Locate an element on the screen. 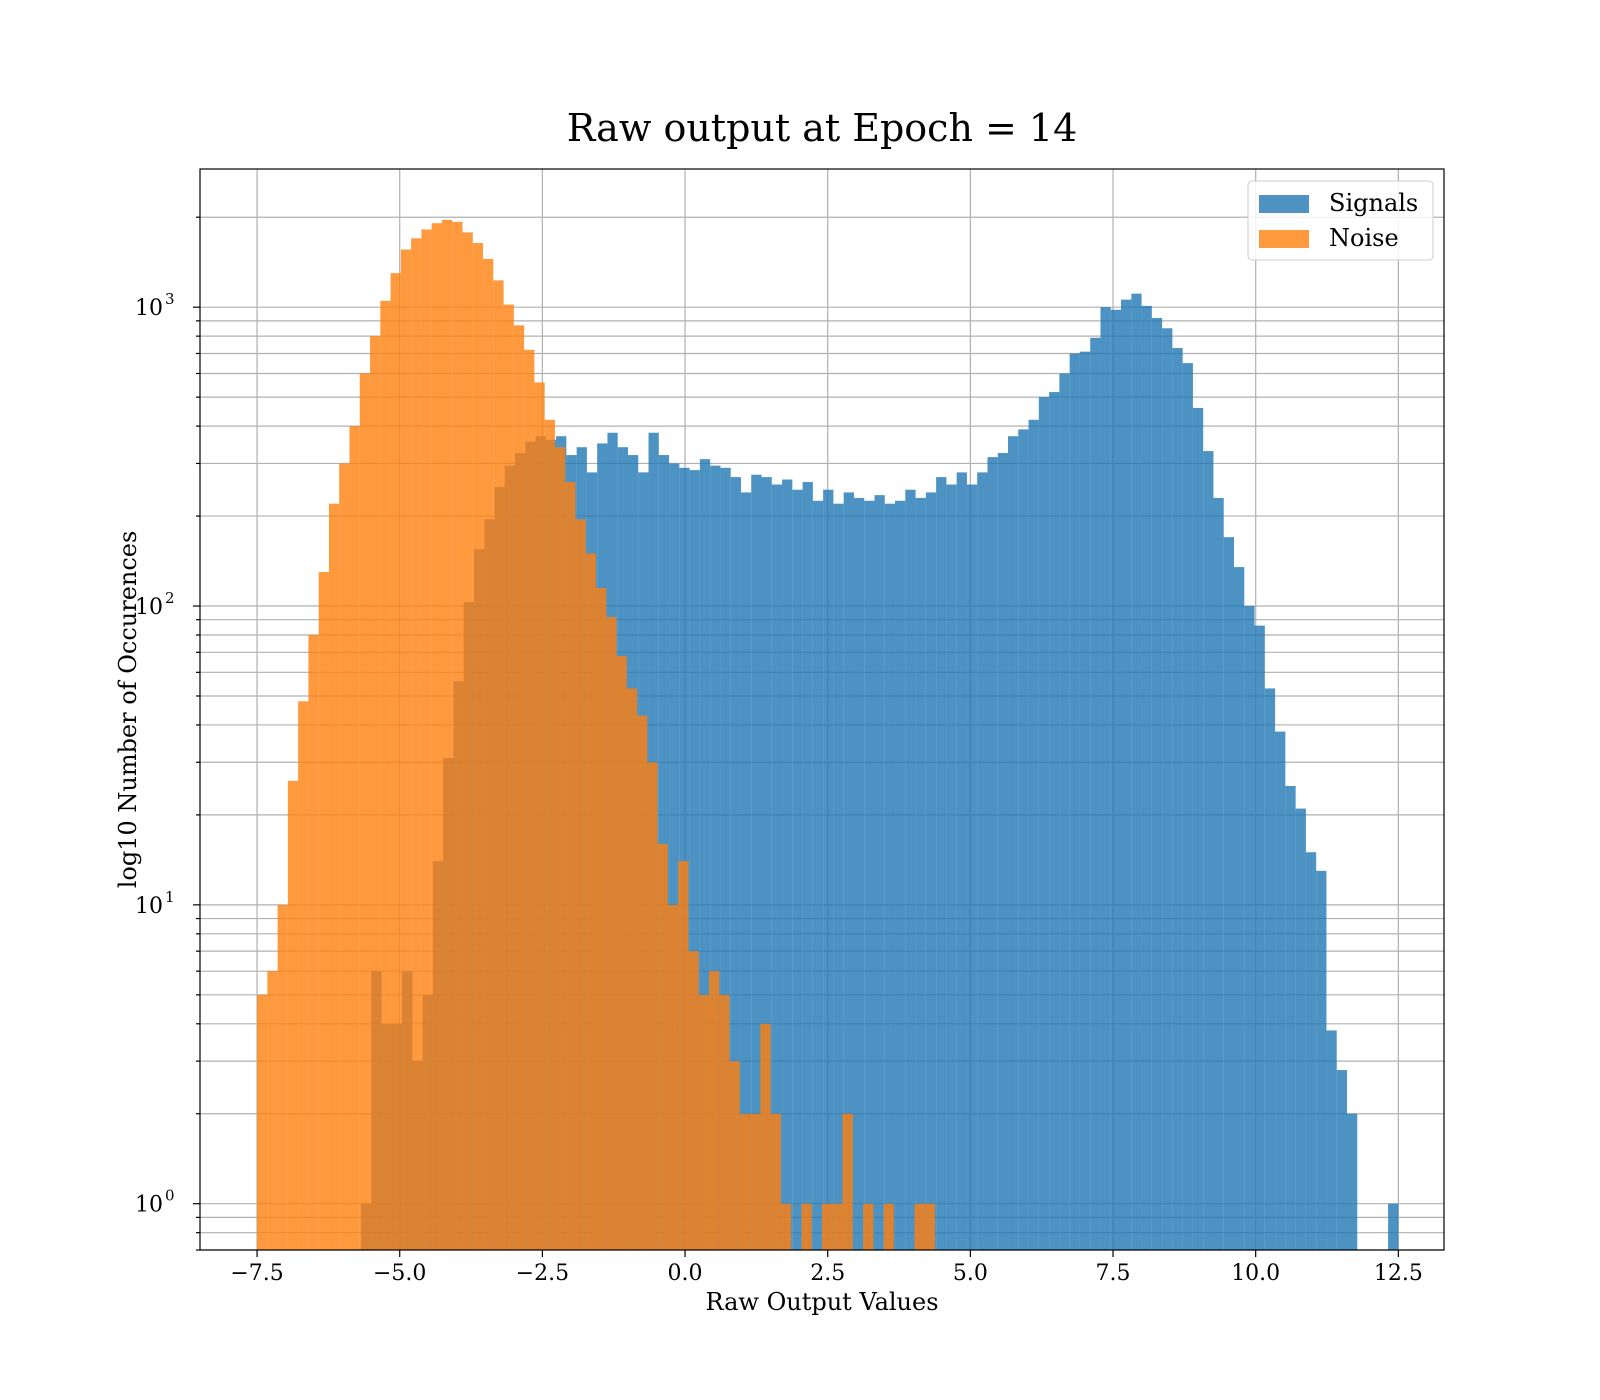 Image resolution: width=1600 pixels, height=1400 pixels. legend: Signals Noise is located at coordinates (1340, 220).